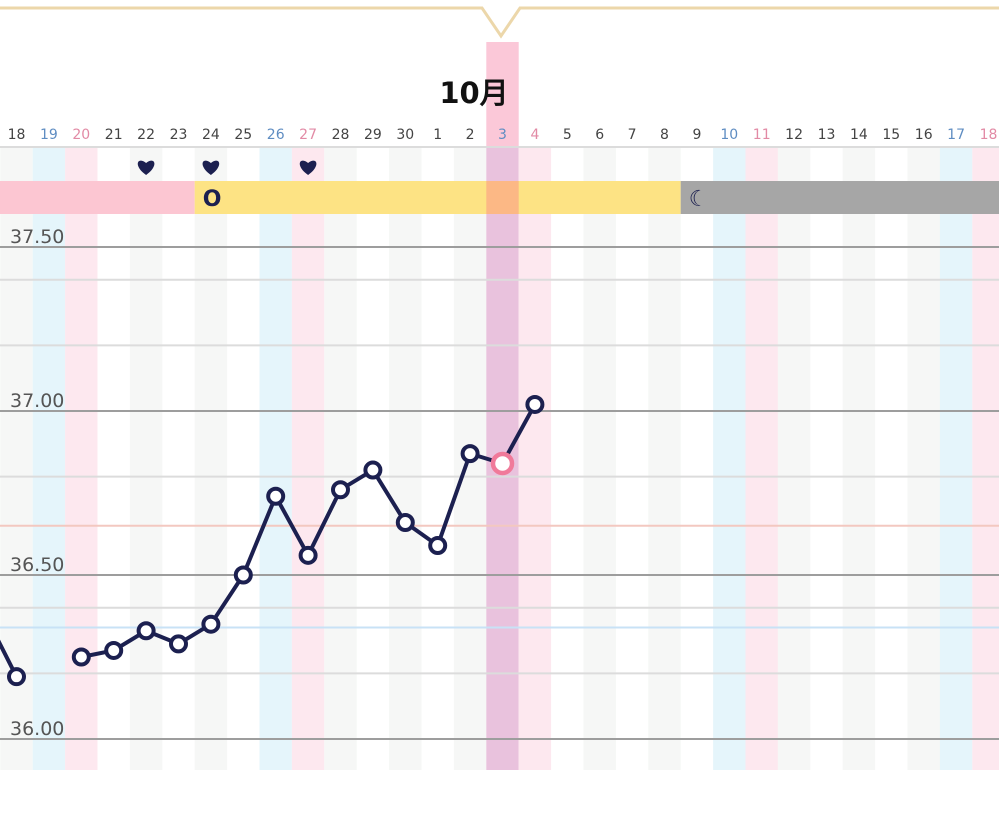 The width and height of the screenshot is (999, 828). I want to click on day-label-24: 24, so click(211, 135).